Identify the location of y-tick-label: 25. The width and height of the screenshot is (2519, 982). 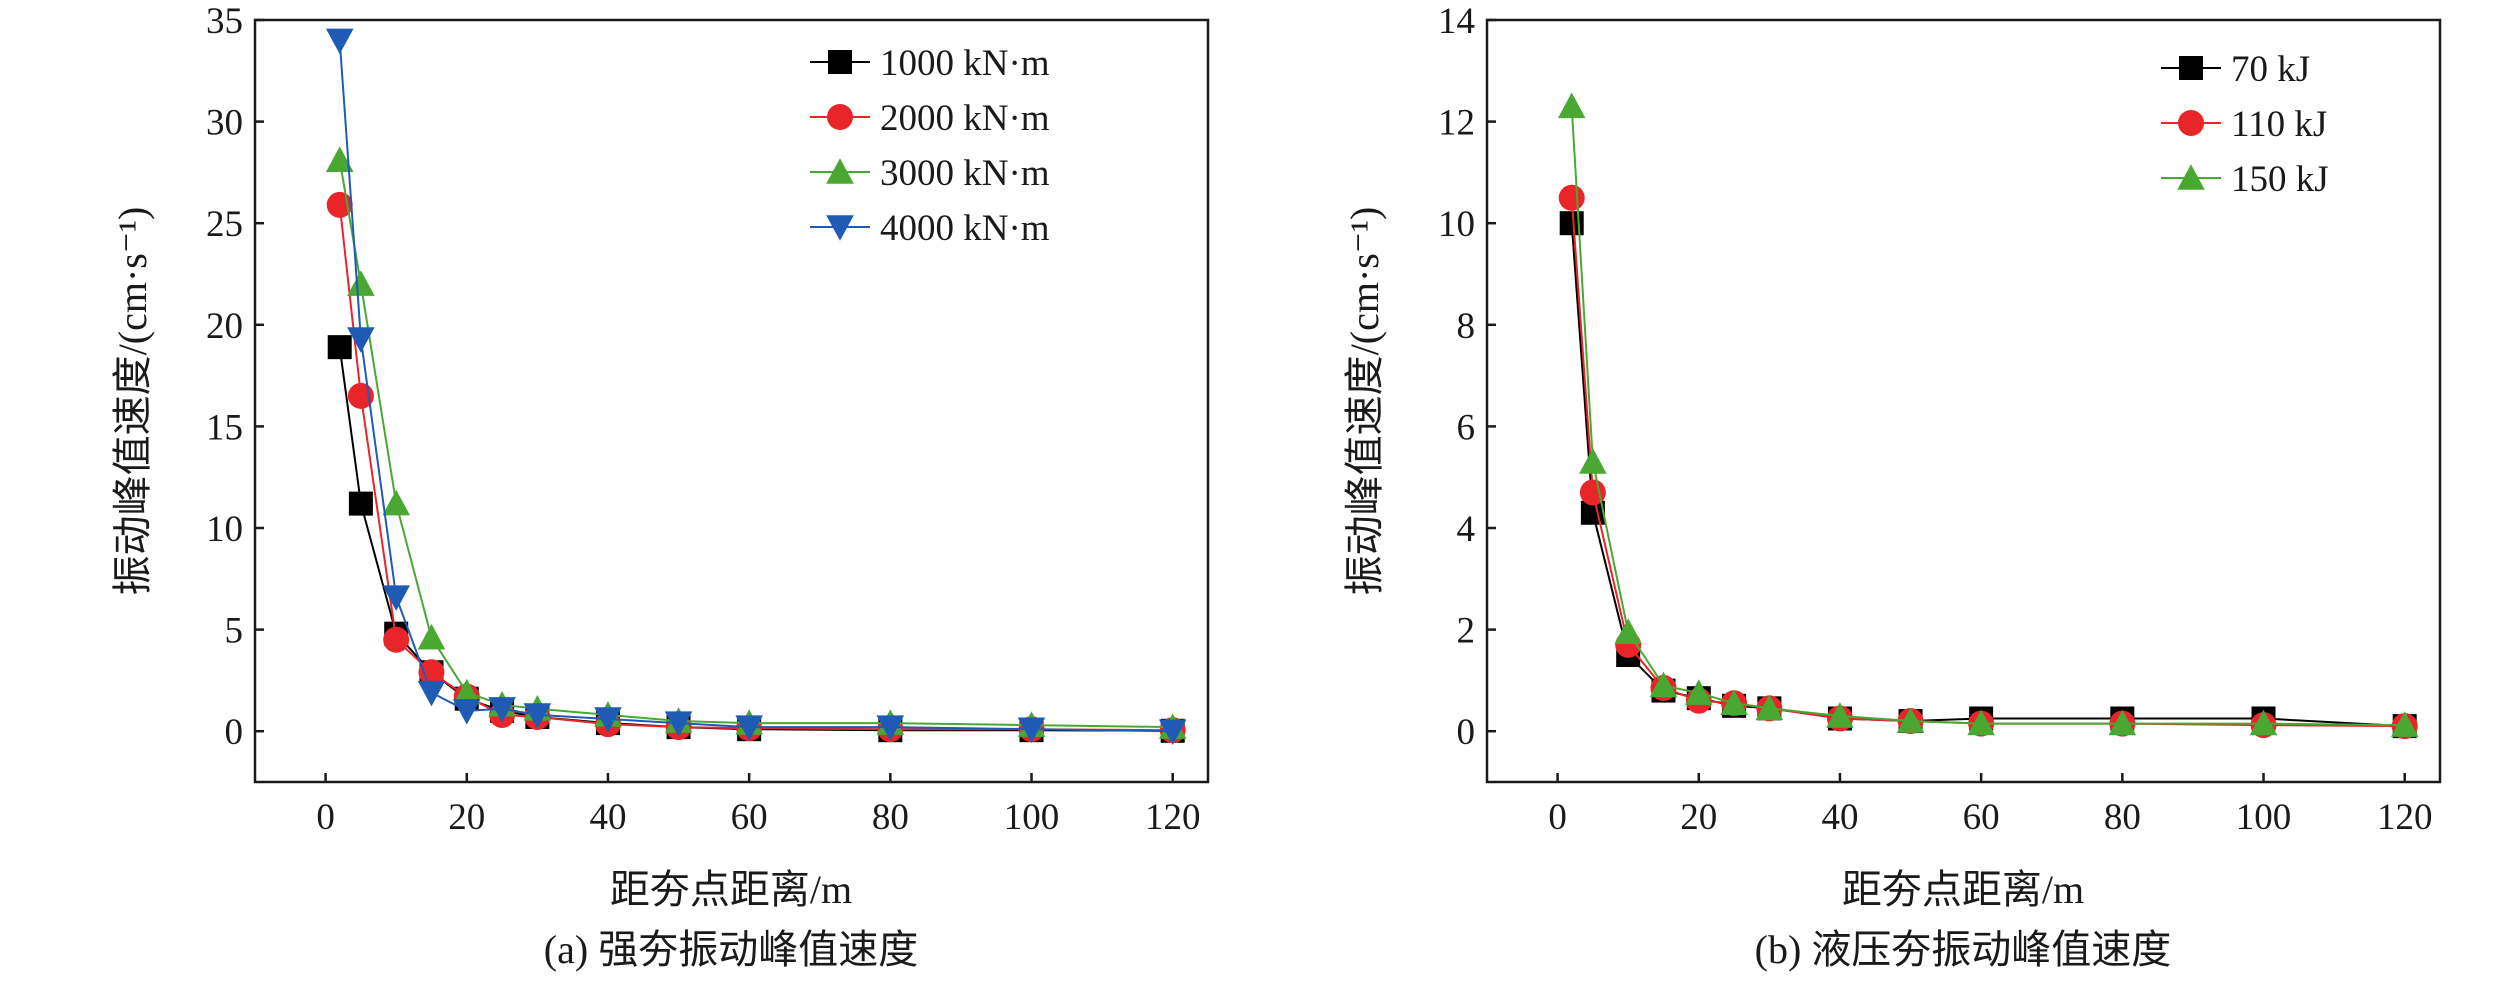
(224, 224).